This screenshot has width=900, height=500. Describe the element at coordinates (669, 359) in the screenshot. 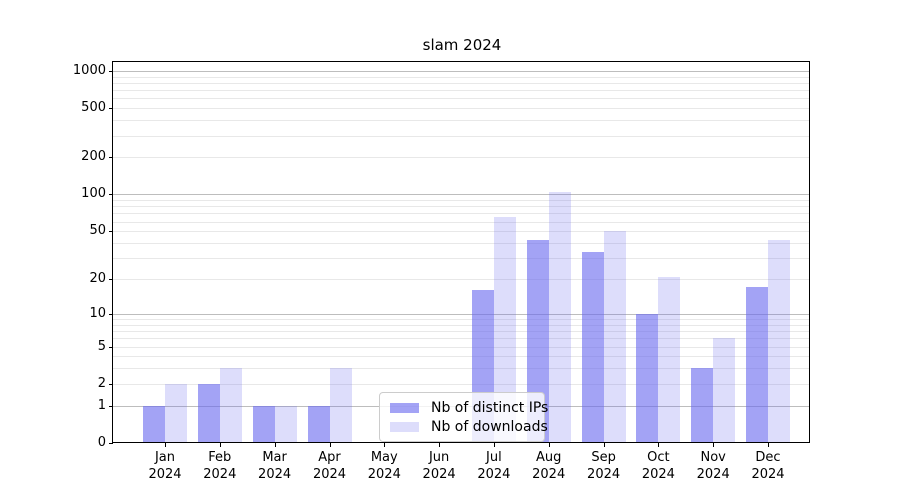

I see `bar-downloads-oct` at that location.